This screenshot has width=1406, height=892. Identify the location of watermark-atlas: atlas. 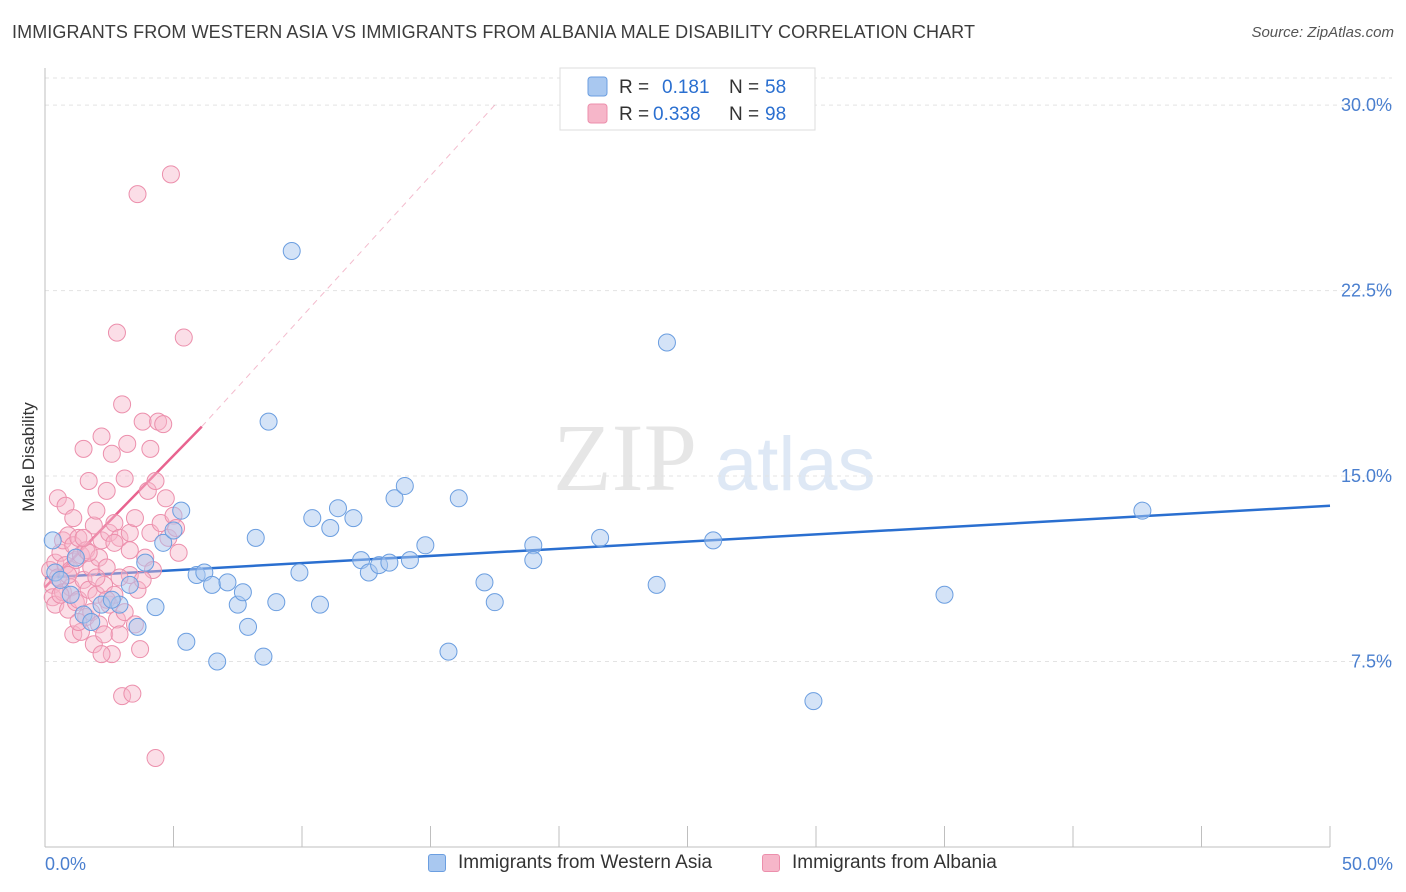
(795, 464).